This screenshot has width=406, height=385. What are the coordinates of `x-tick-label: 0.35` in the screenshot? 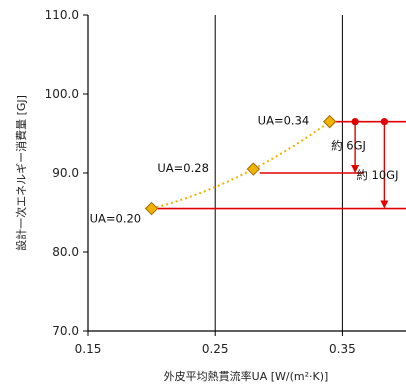 It's located at (342, 349).